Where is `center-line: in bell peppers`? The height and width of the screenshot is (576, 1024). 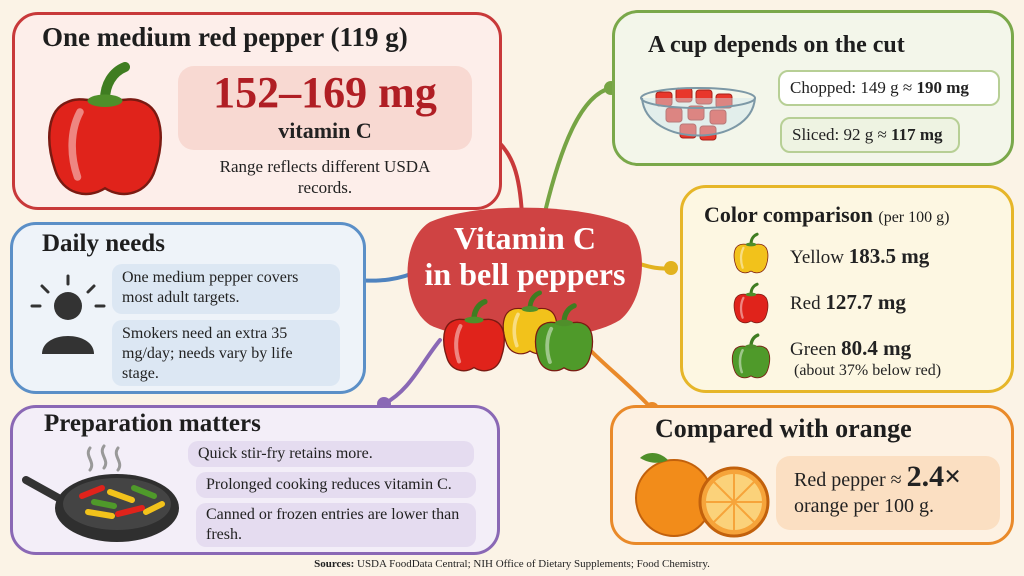
center-line: in bell peppers is located at coordinates (525, 274).